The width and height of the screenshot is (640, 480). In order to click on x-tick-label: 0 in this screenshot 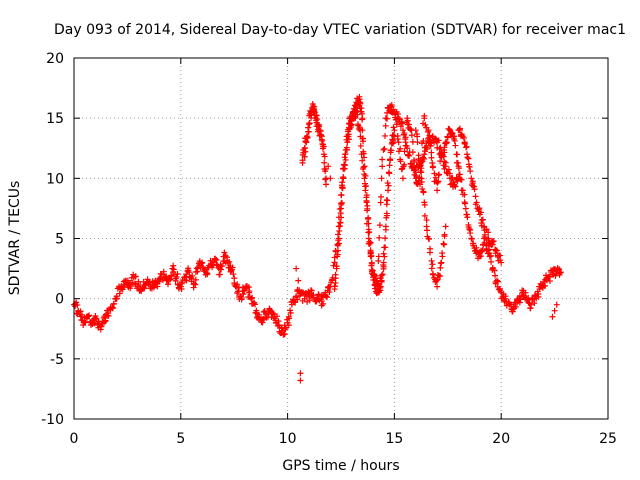, I will do `click(74, 439)`.